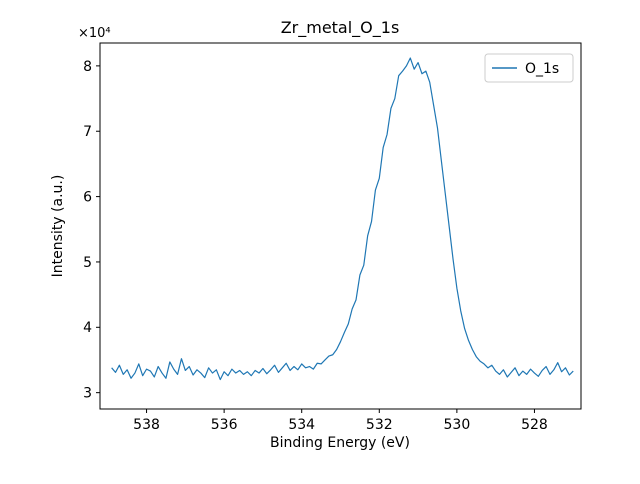  Describe the element at coordinates (87, 197) in the screenshot. I see `y-tick-label: 6` at that location.